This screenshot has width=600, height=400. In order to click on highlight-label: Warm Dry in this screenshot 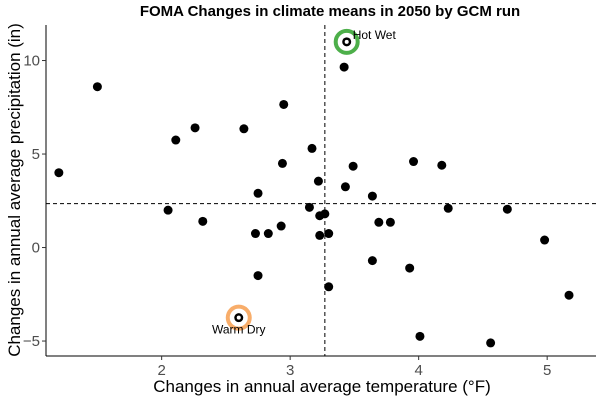, I will do `click(239, 330)`.